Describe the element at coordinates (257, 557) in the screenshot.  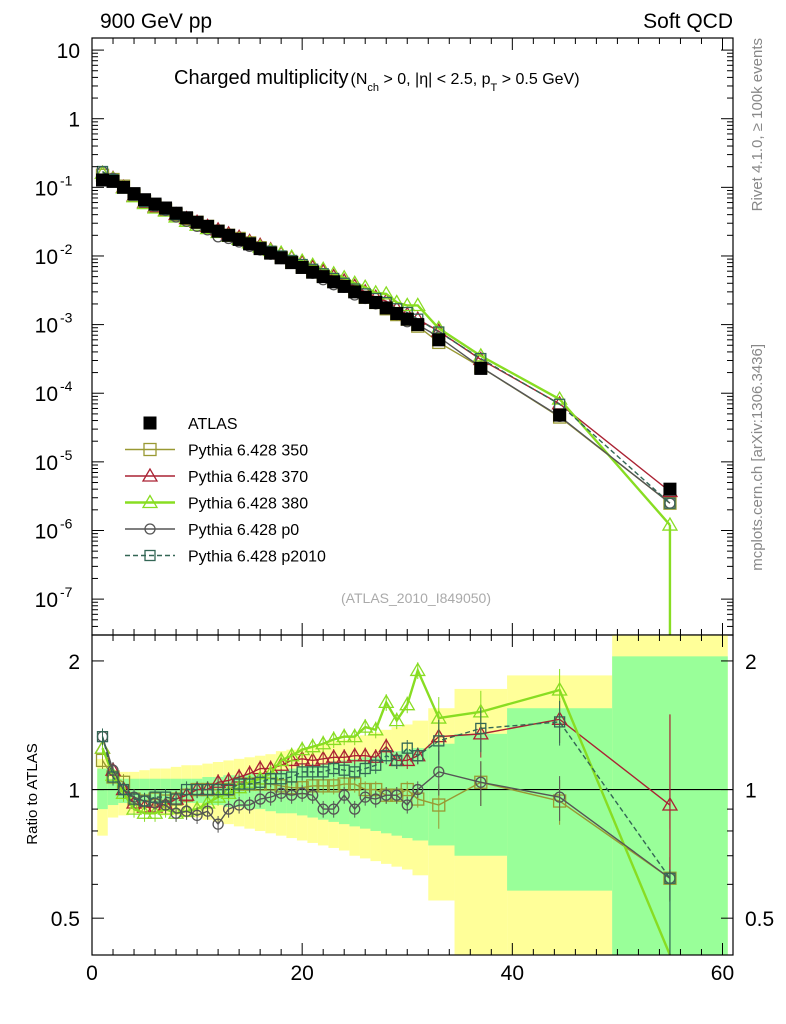
I see `legend-label: Pythia 6.428 p2010` at that location.